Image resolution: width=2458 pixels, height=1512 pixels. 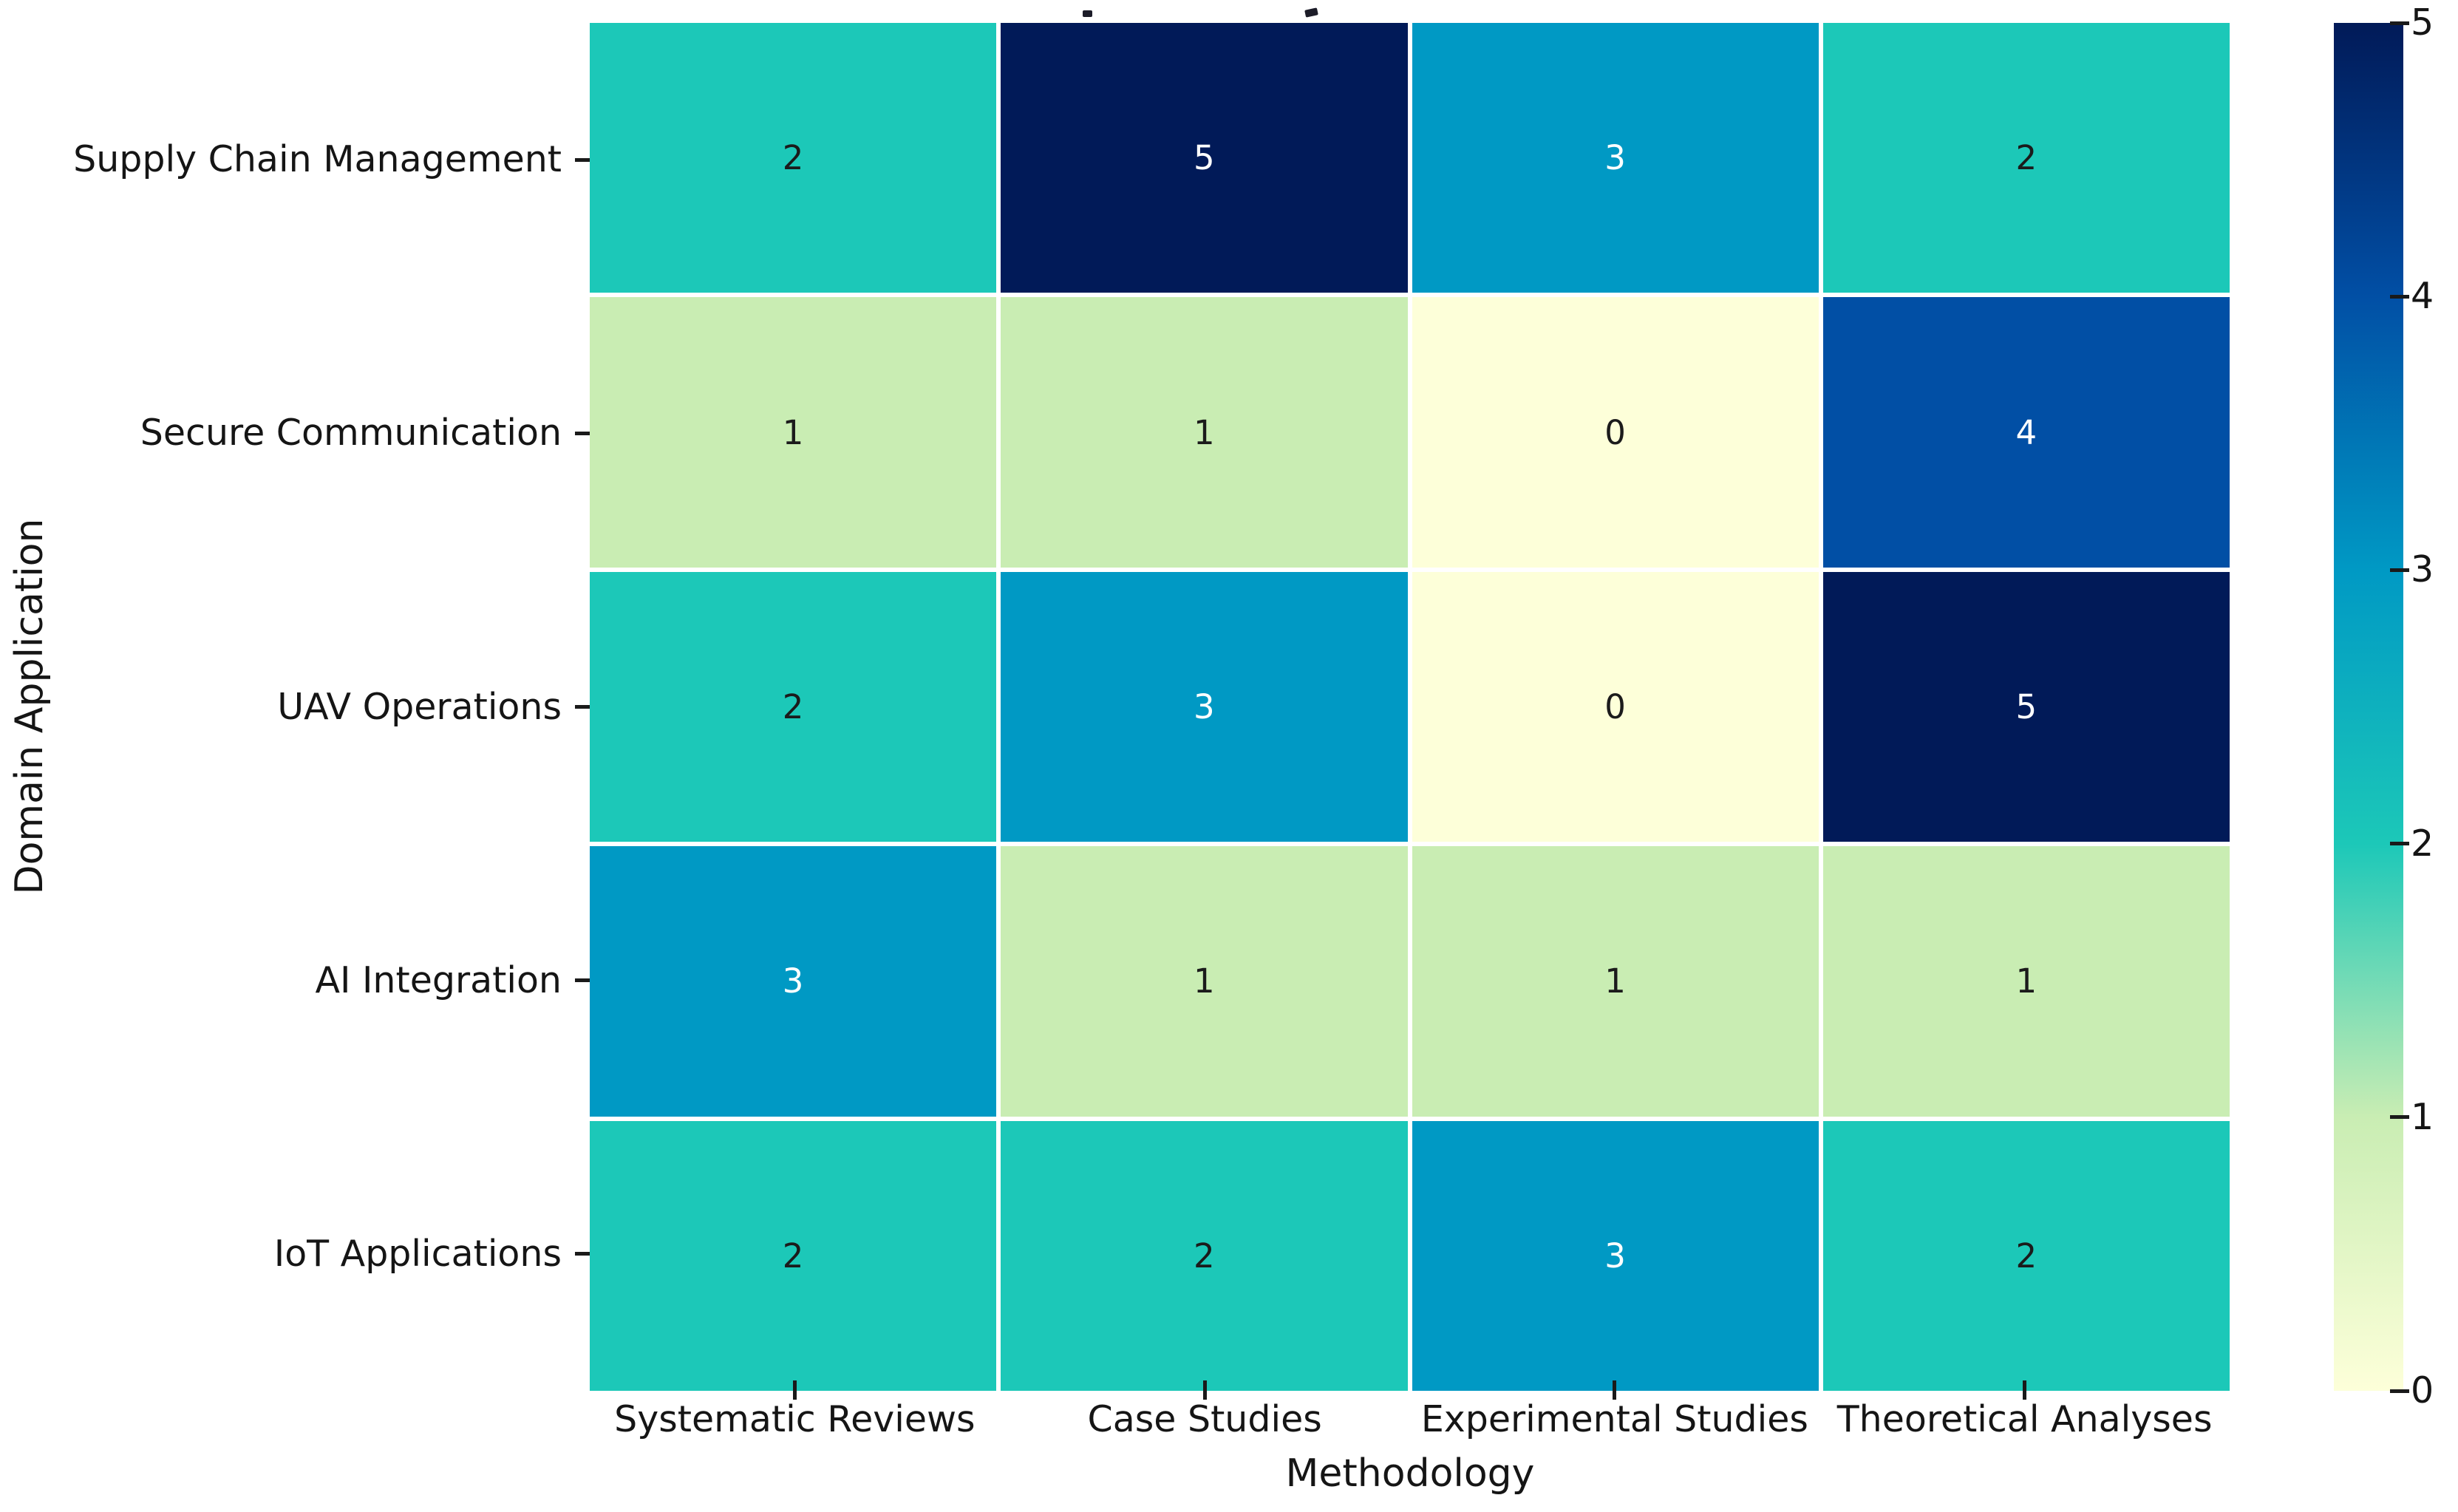 I want to click on heatmap-cell-secure-communication-experimental-studies: 0, so click(x=1615, y=432).